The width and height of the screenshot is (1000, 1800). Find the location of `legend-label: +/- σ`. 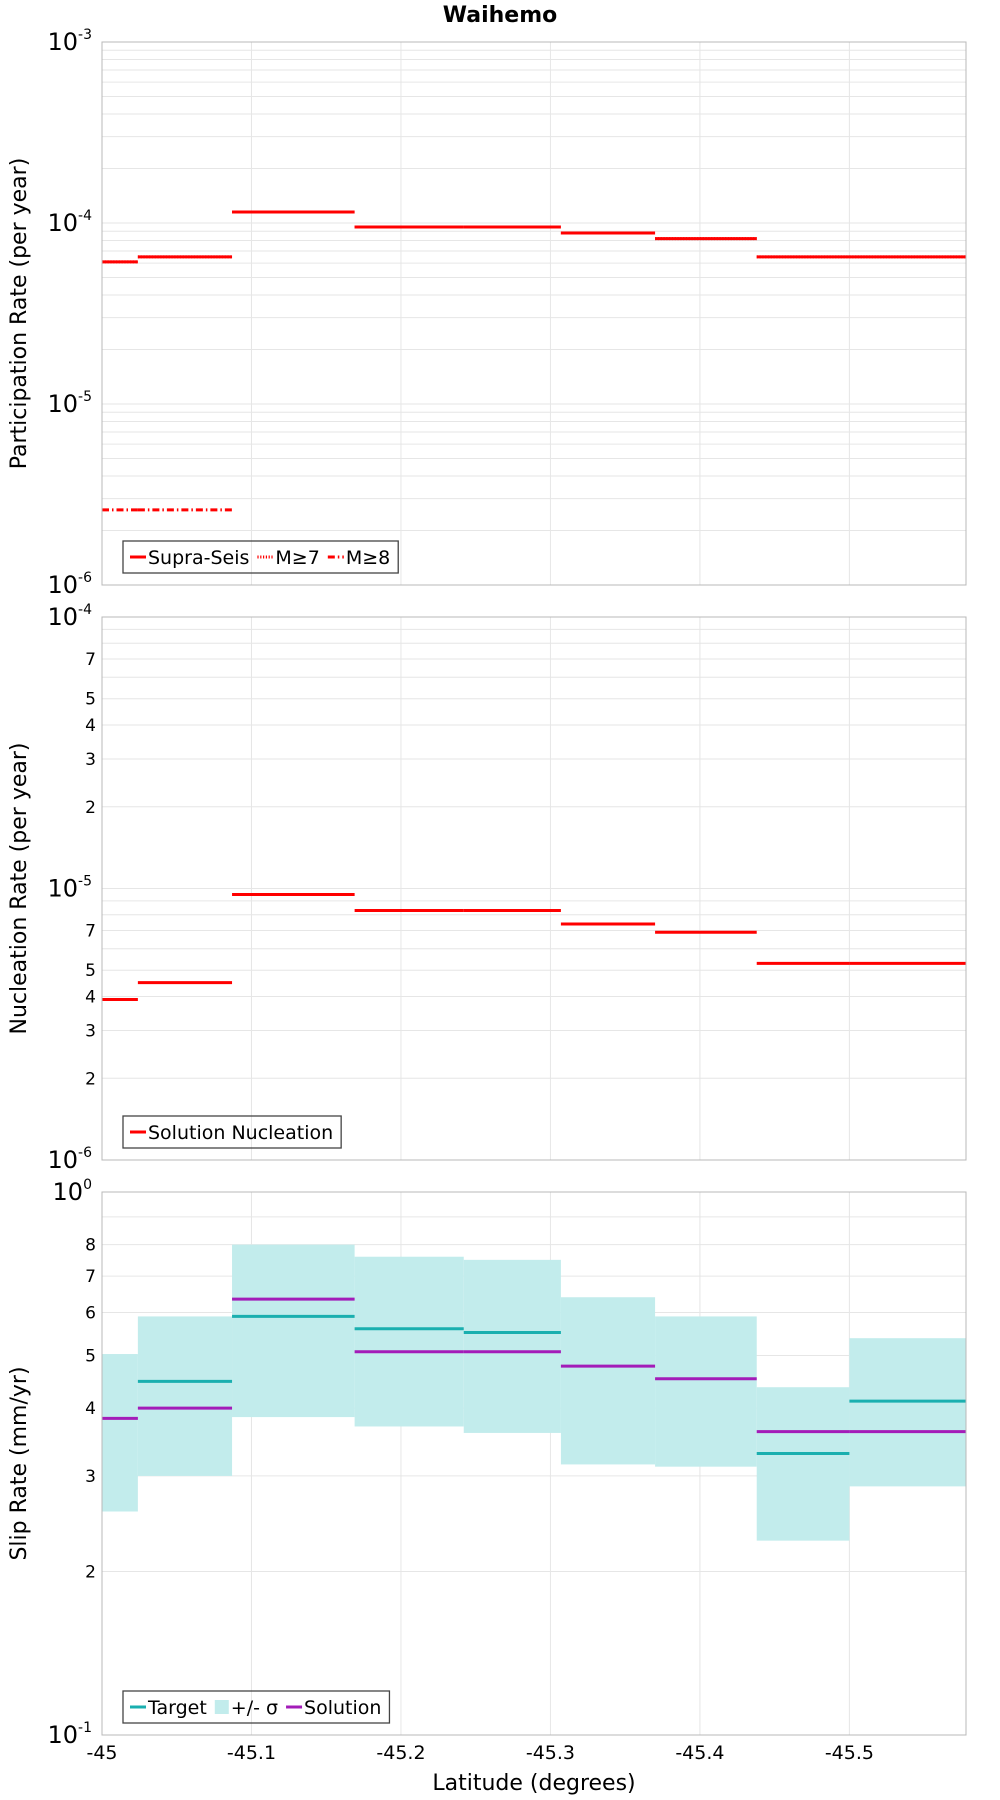

legend-label: +/- σ is located at coordinates (254, 1708).